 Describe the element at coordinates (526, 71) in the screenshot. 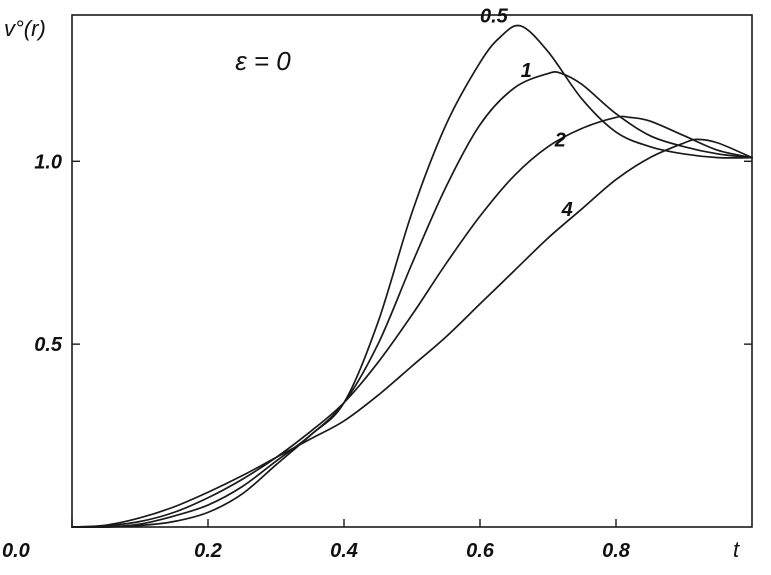

I see `series-label-1: 1` at that location.